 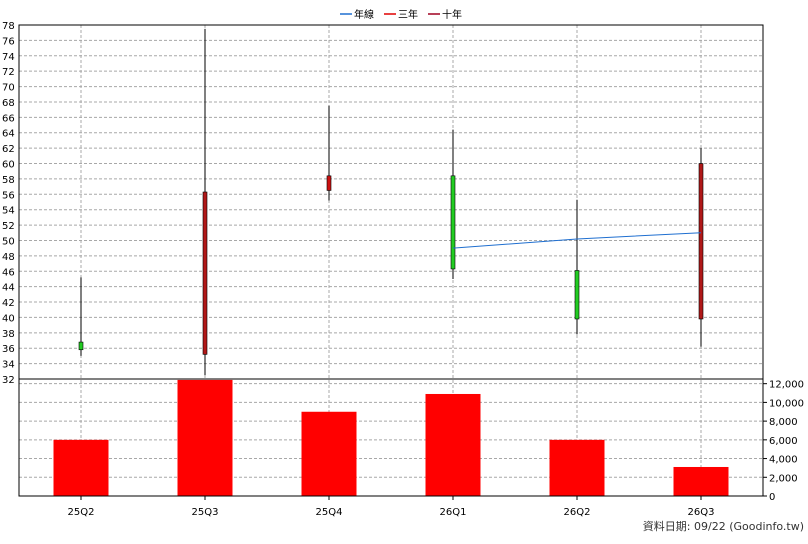 I want to click on volume-tick-label: 2,000, so click(x=783, y=478).